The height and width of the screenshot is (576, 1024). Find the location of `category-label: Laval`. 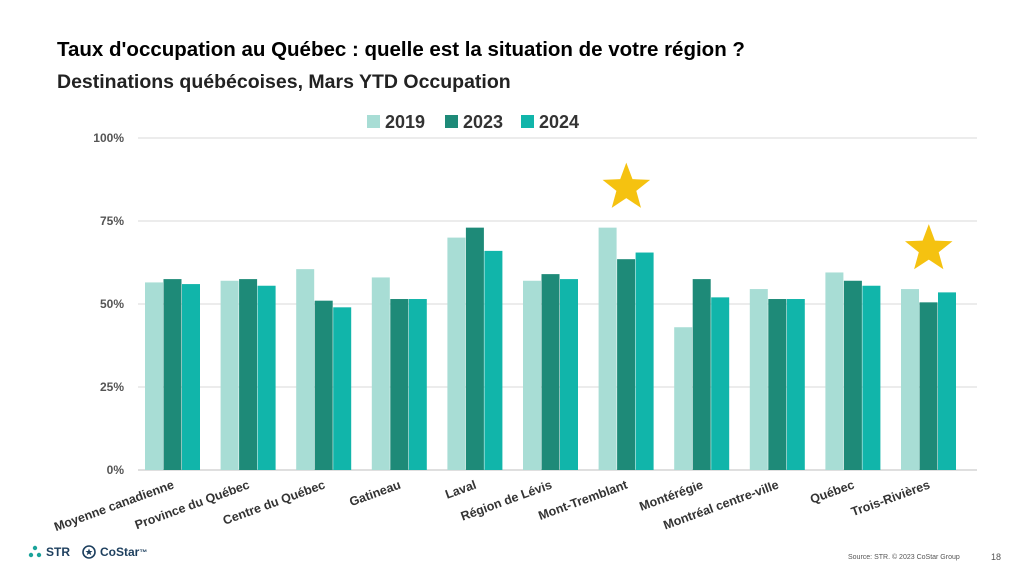

category-label: Laval is located at coordinates (460, 490).